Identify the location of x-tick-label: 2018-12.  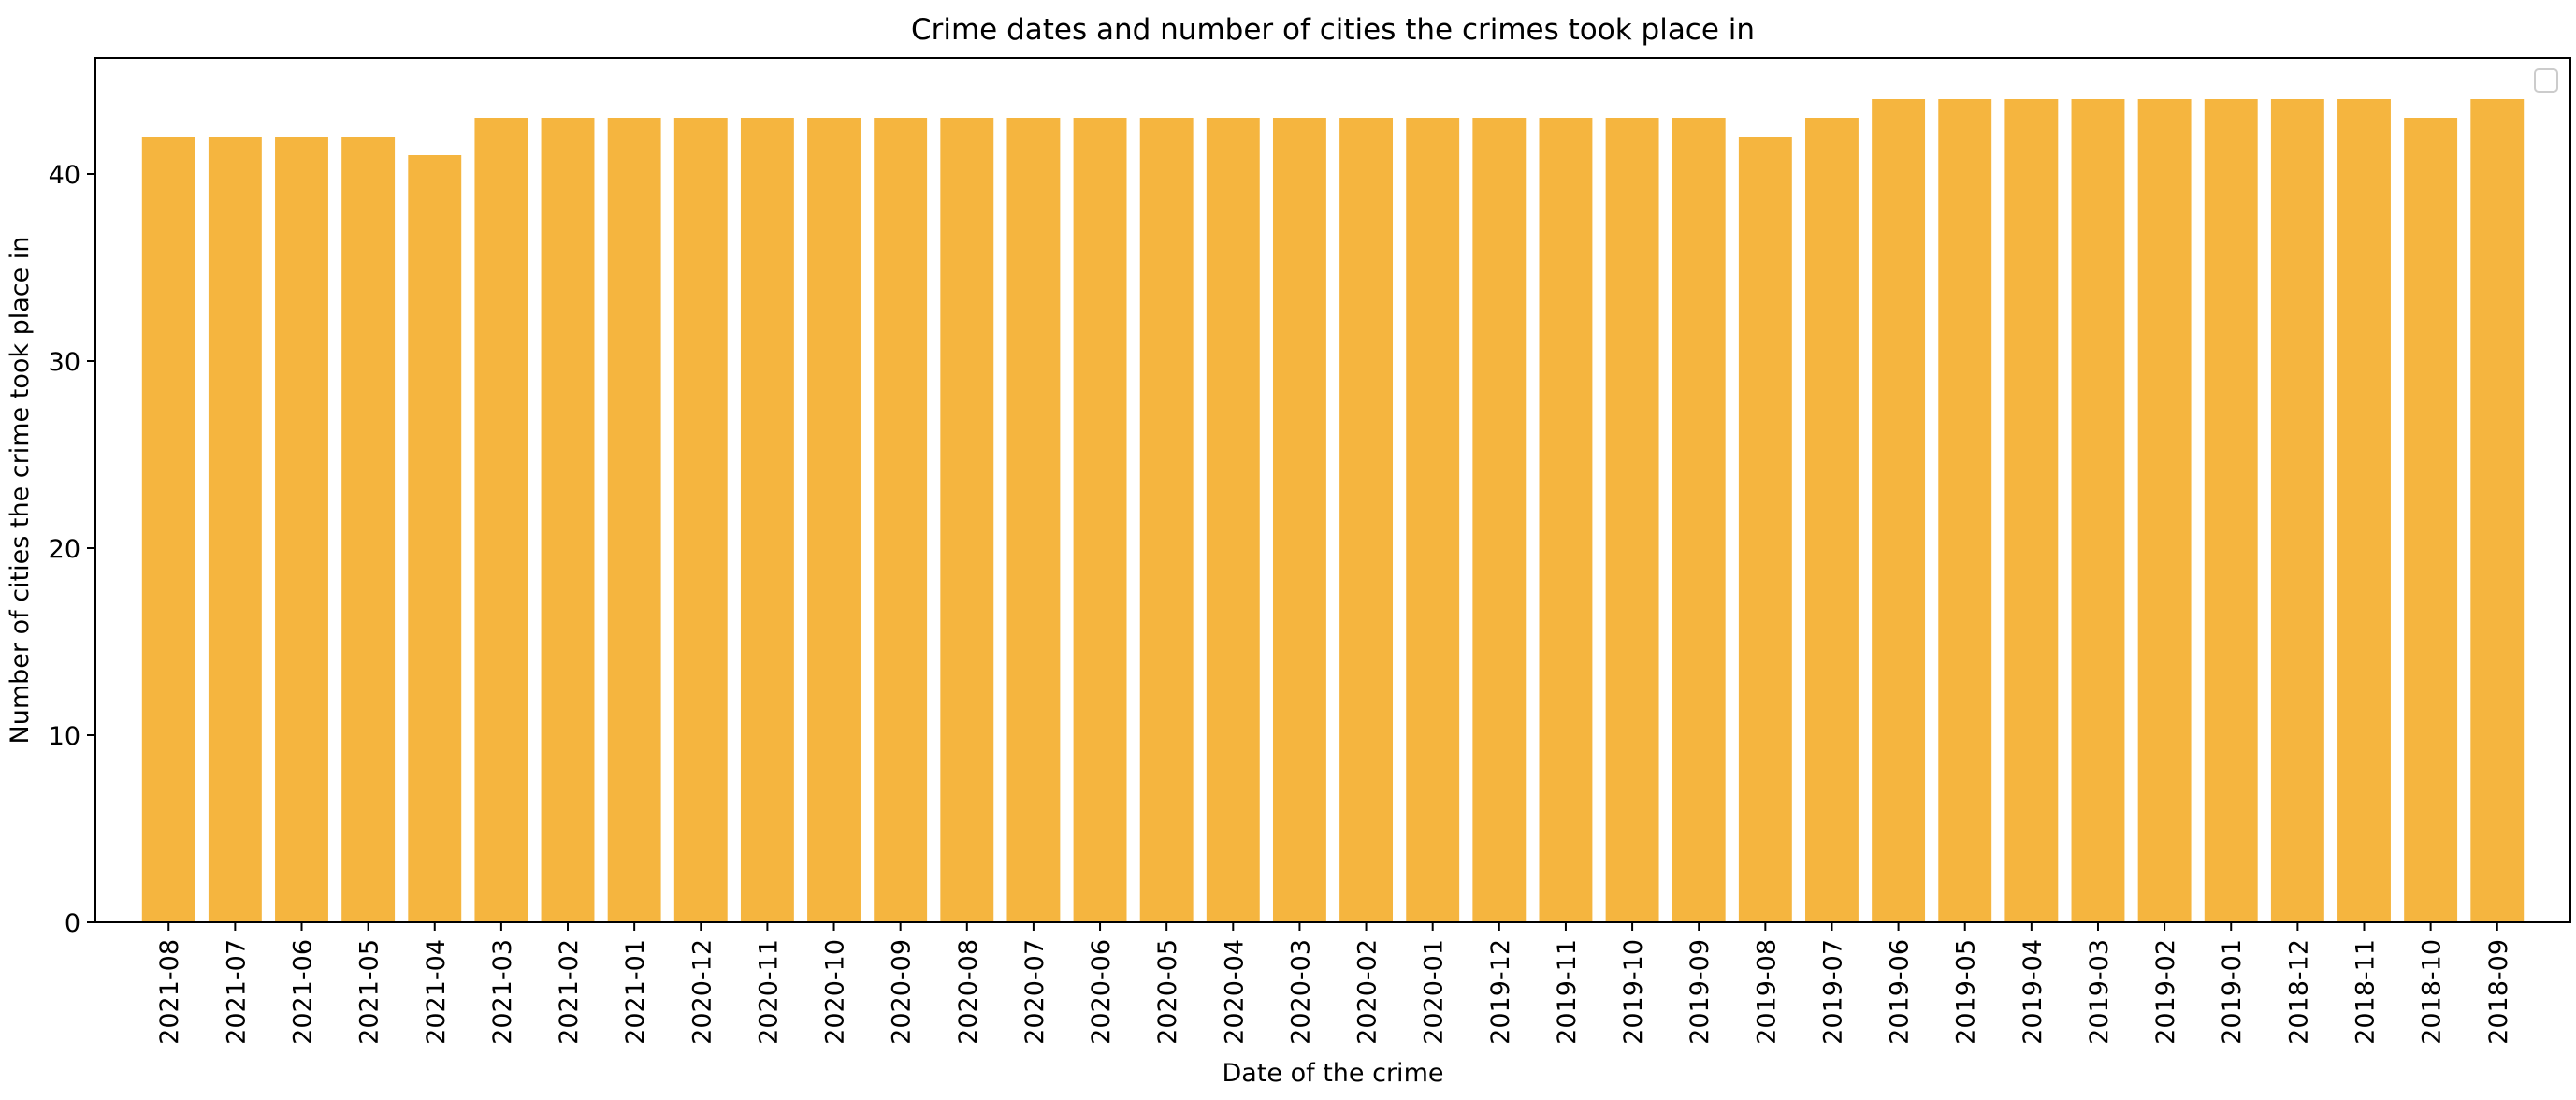
(2298, 992).